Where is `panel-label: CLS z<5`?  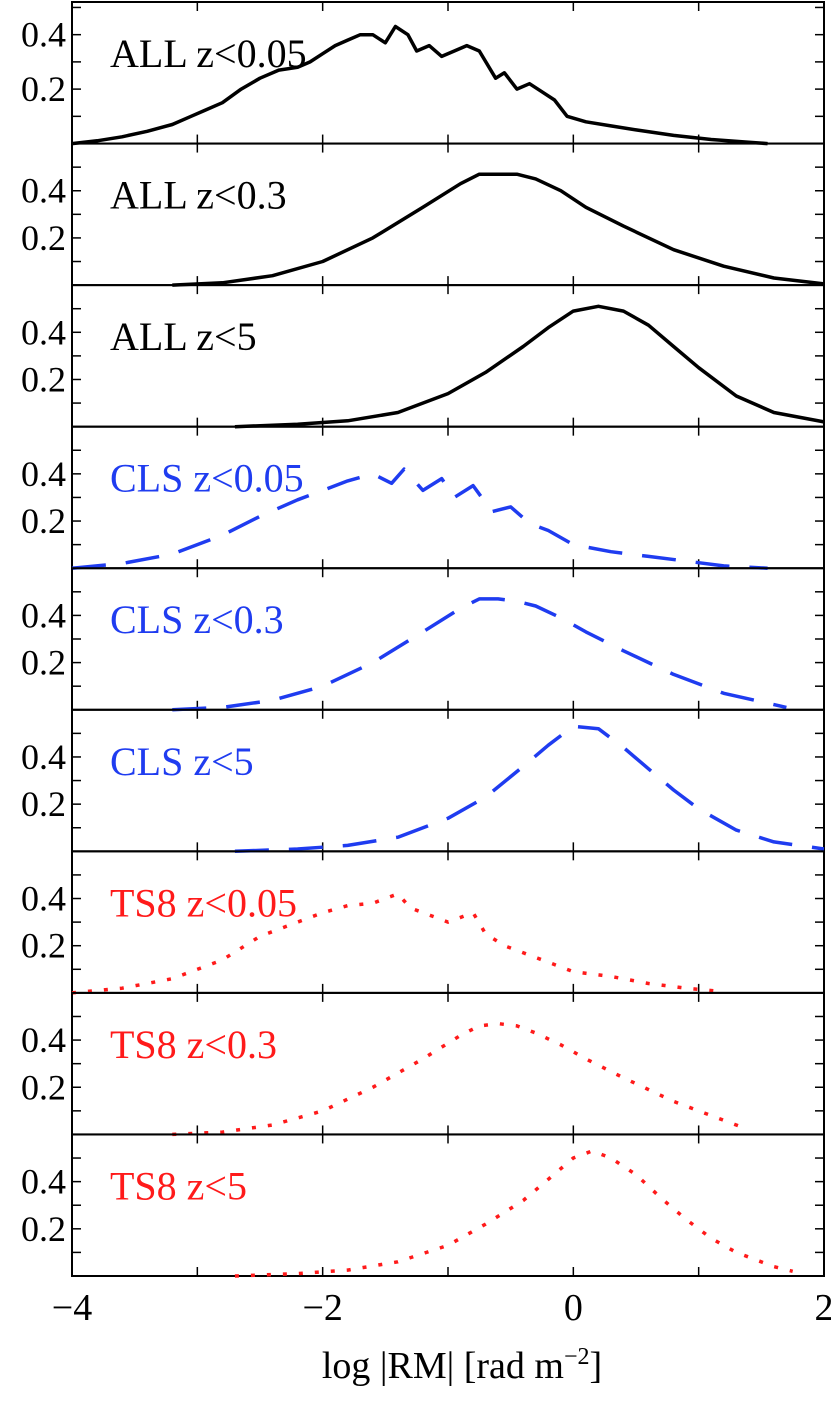
panel-label: CLS z<5 is located at coordinates (182, 761).